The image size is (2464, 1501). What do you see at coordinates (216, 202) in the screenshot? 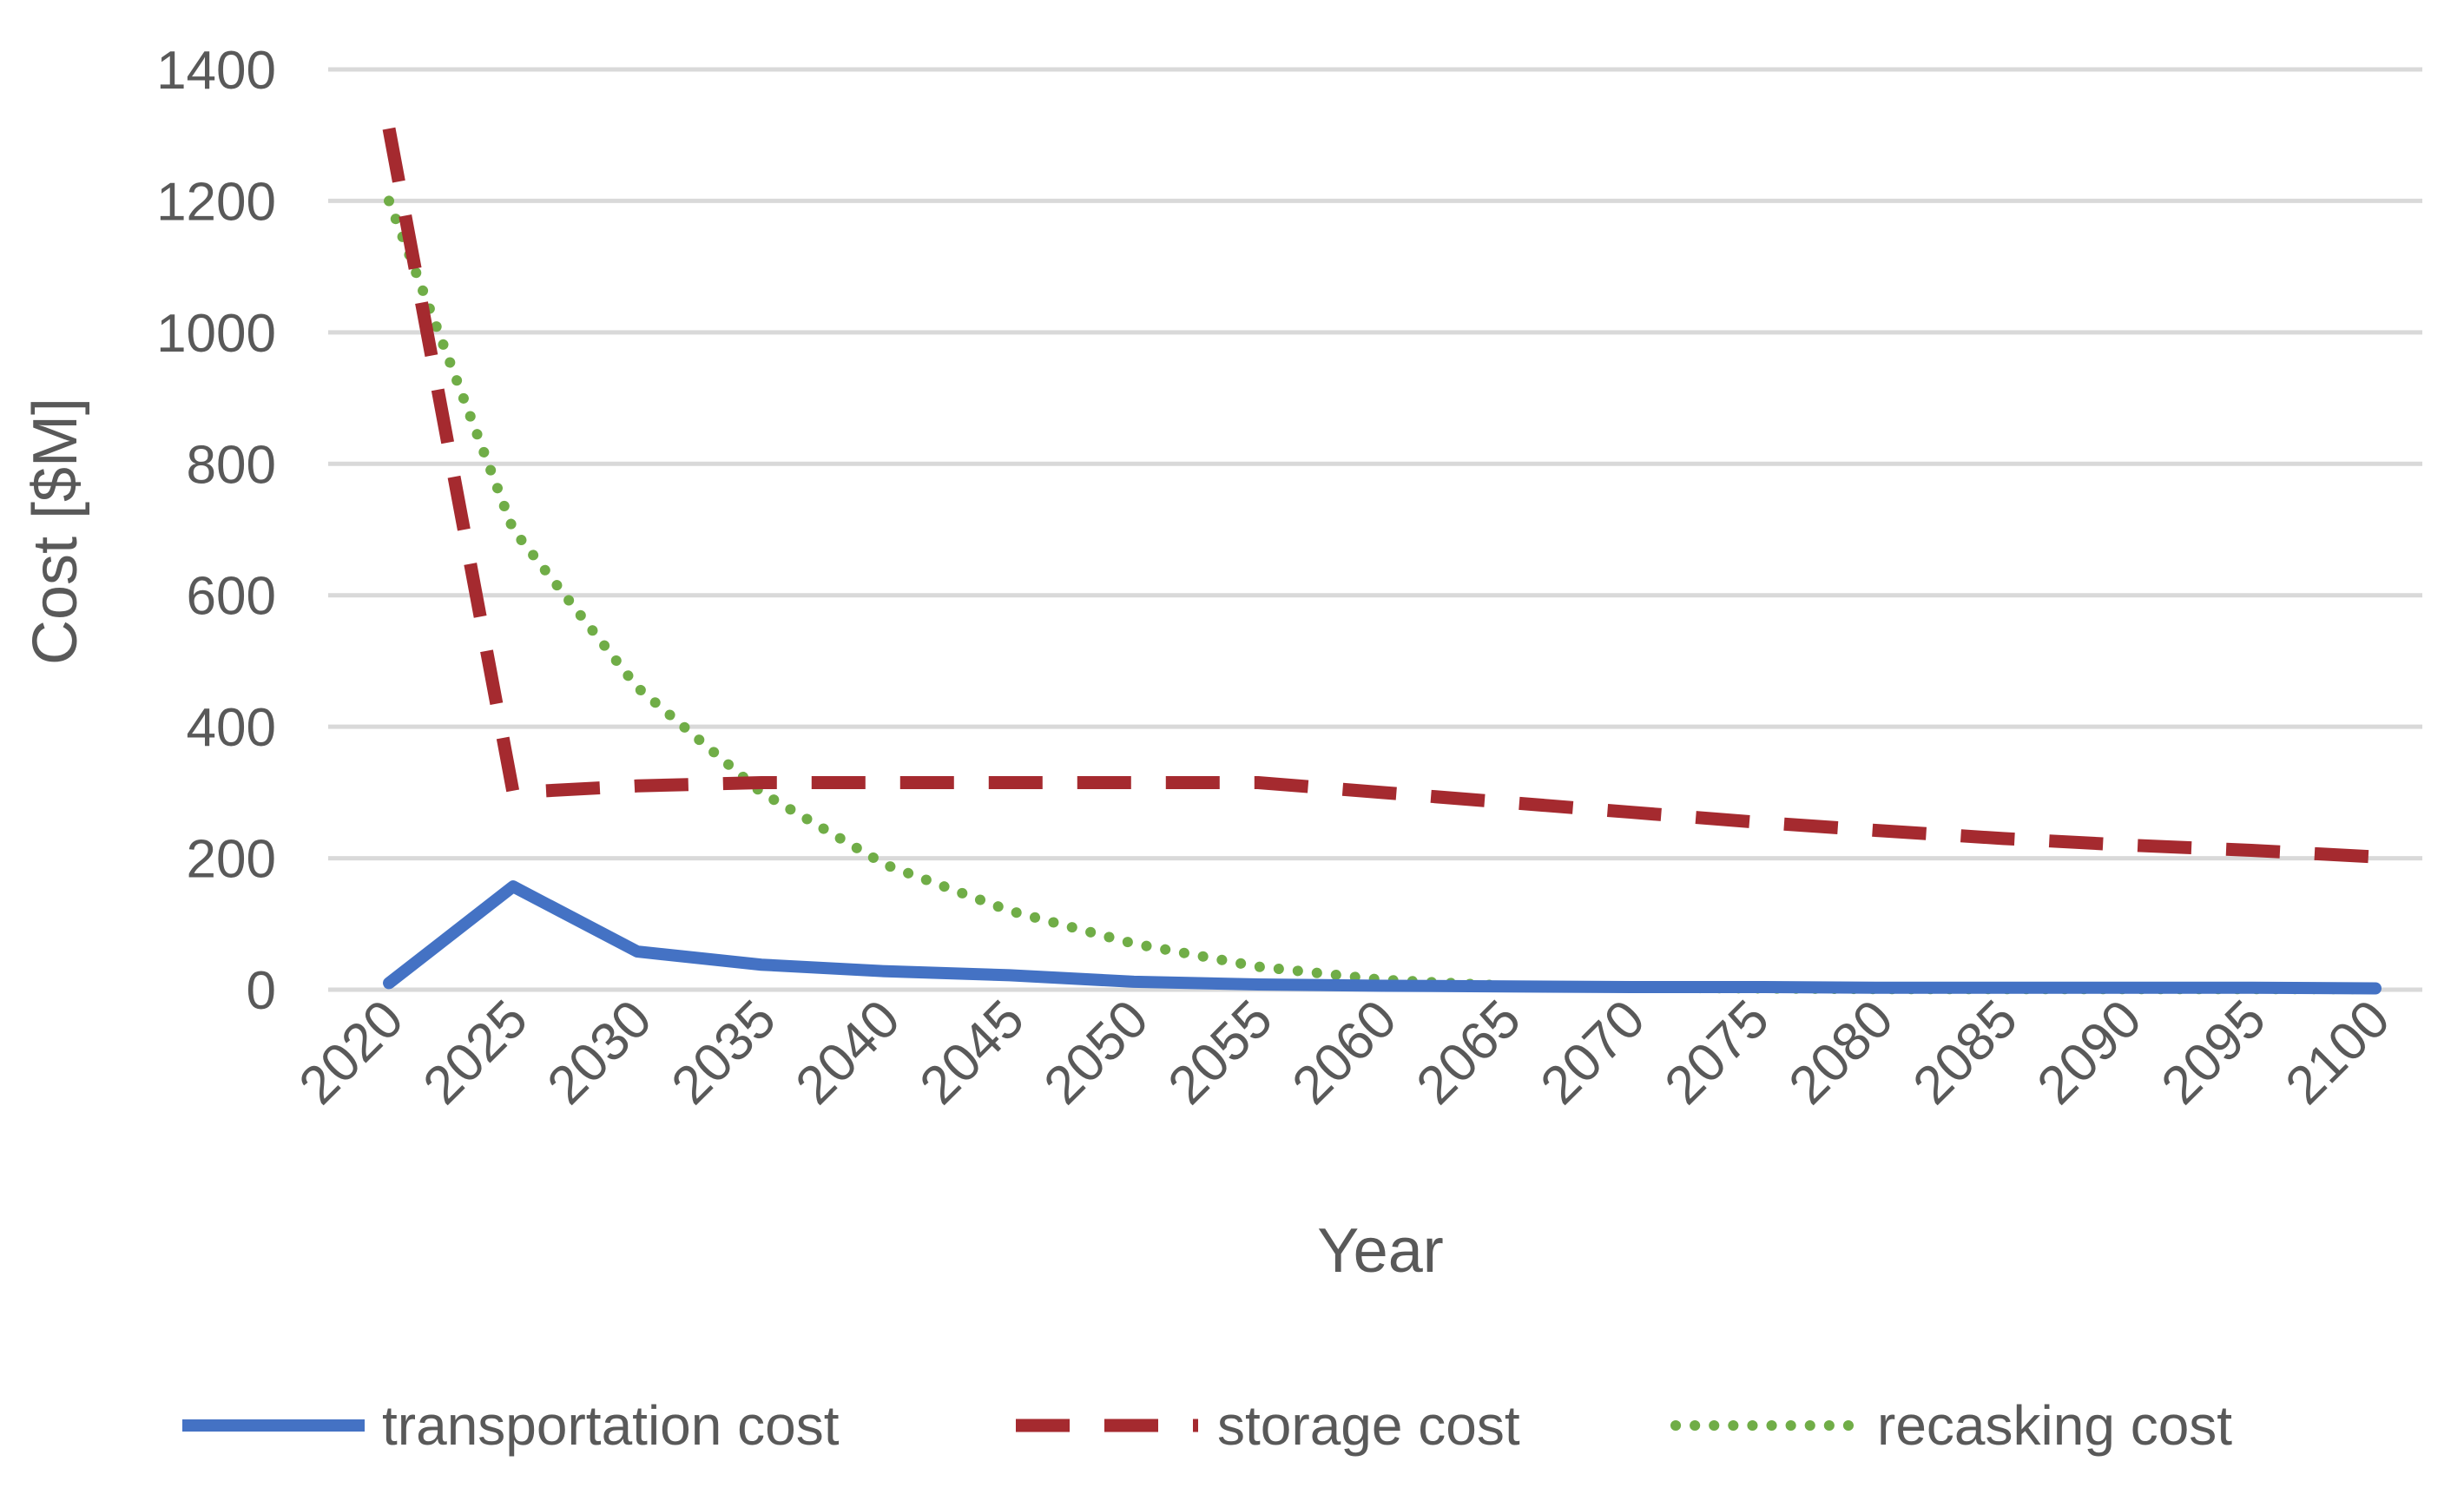
I see `y-tick-label: 1200` at bounding box center [216, 202].